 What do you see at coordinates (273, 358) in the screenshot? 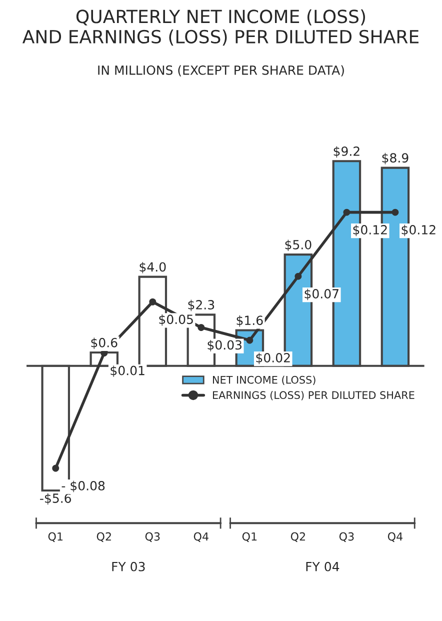
I see `data-label: $0.02` at bounding box center [273, 358].